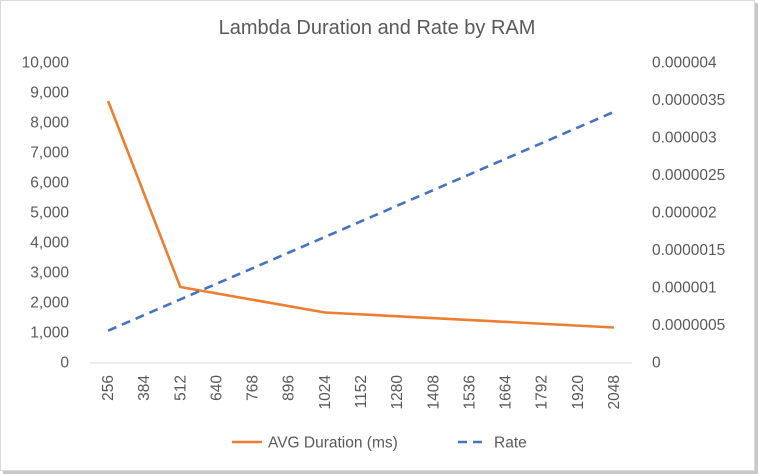  What do you see at coordinates (688, 250) in the screenshot?
I see `right-tick-label: 0.0000015` at bounding box center [688, 250].